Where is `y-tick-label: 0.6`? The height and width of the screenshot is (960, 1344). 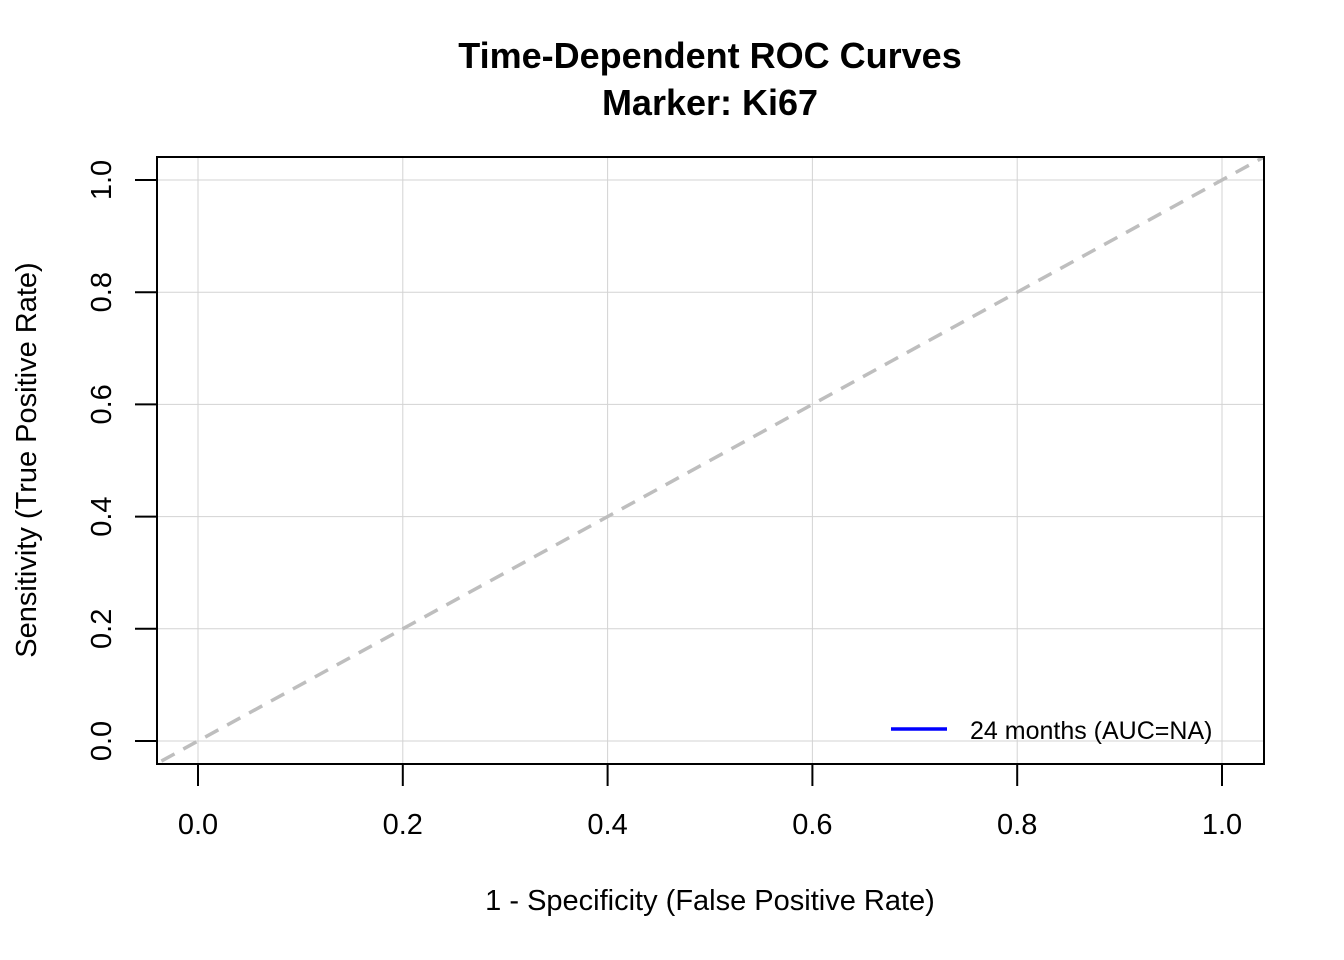
y-tick-label: 0.6 is located at coordinates (102, 404).